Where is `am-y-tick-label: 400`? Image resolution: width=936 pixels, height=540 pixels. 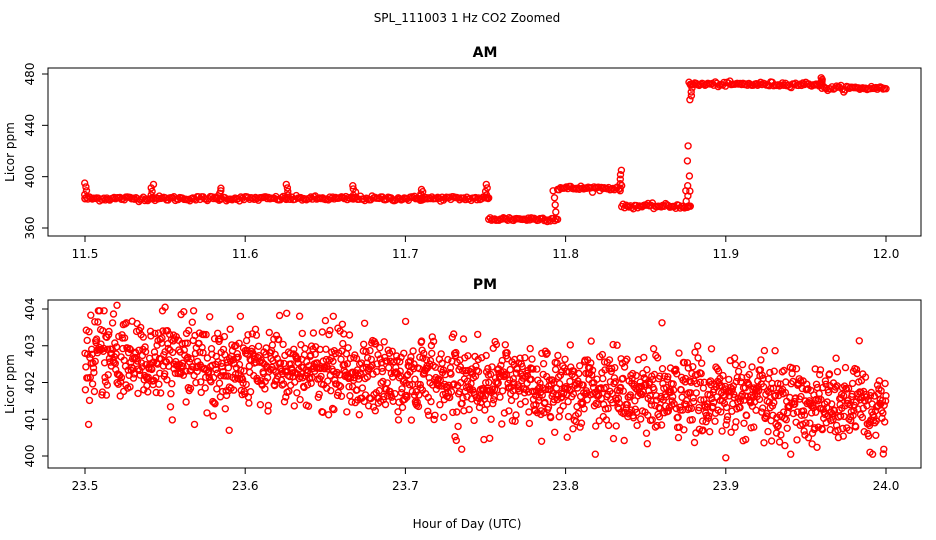
am-y-tick-label: 400 is located at coordinates (30, 176).